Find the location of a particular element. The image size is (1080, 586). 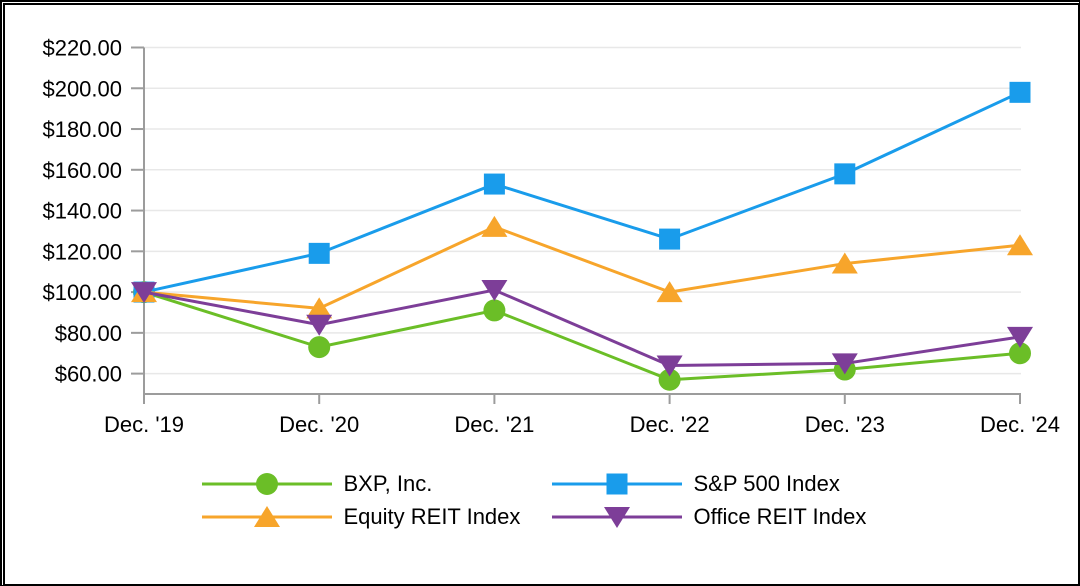

y-tick-label: $60.00 is located at coordinates (88, 374).